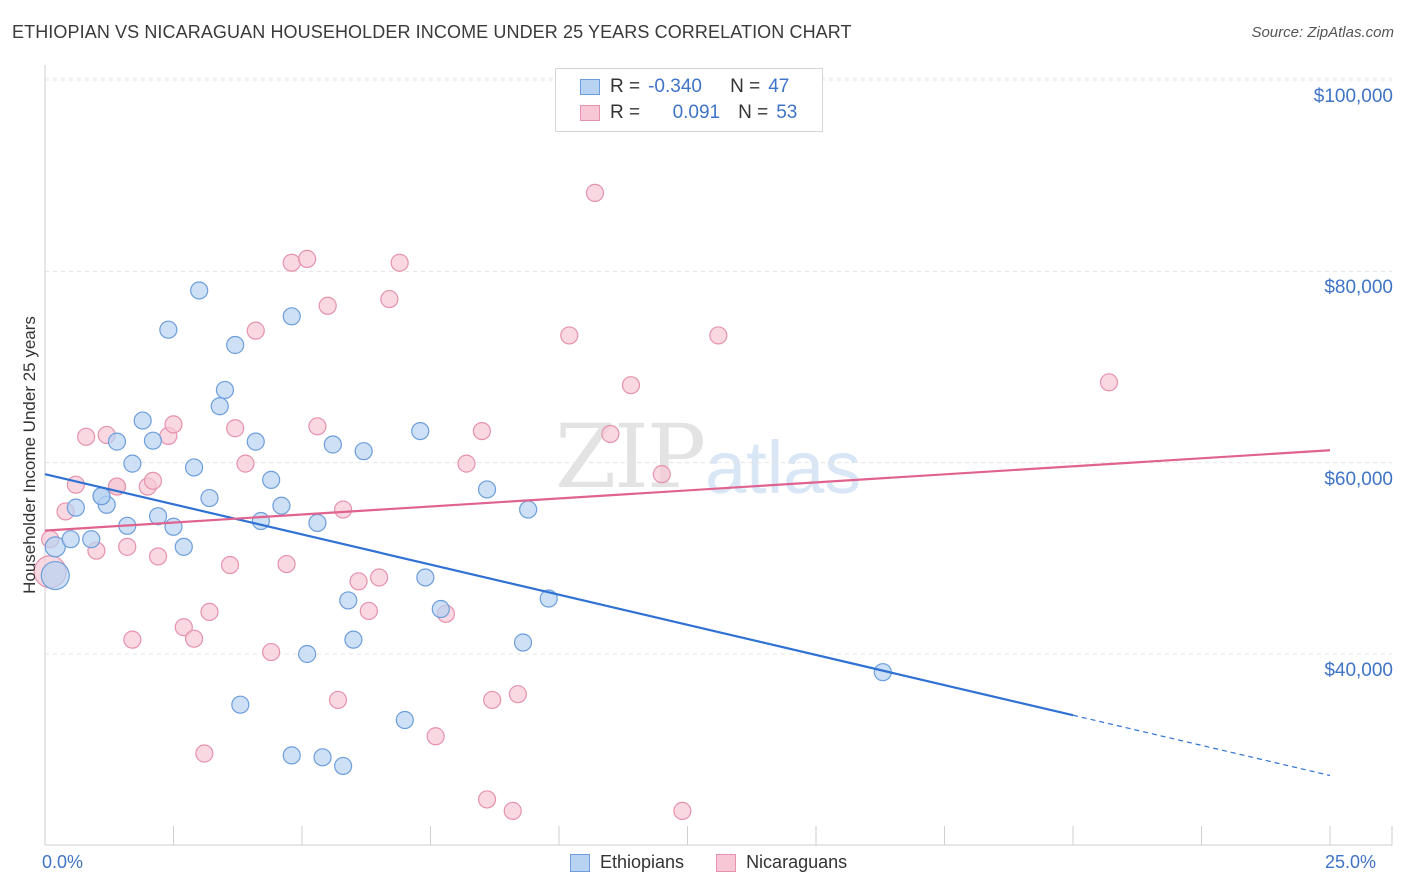  What do you see at coordinates (779, 86) in the screenshot?
I see `legend-n-value: 47` at bounding box center [779, 86].